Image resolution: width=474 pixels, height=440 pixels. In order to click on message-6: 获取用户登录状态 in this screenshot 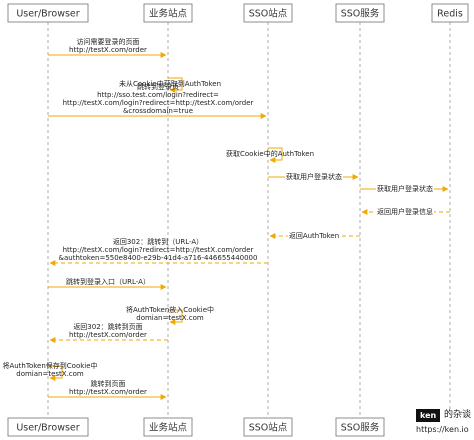, I will do `click(404, 188)`.